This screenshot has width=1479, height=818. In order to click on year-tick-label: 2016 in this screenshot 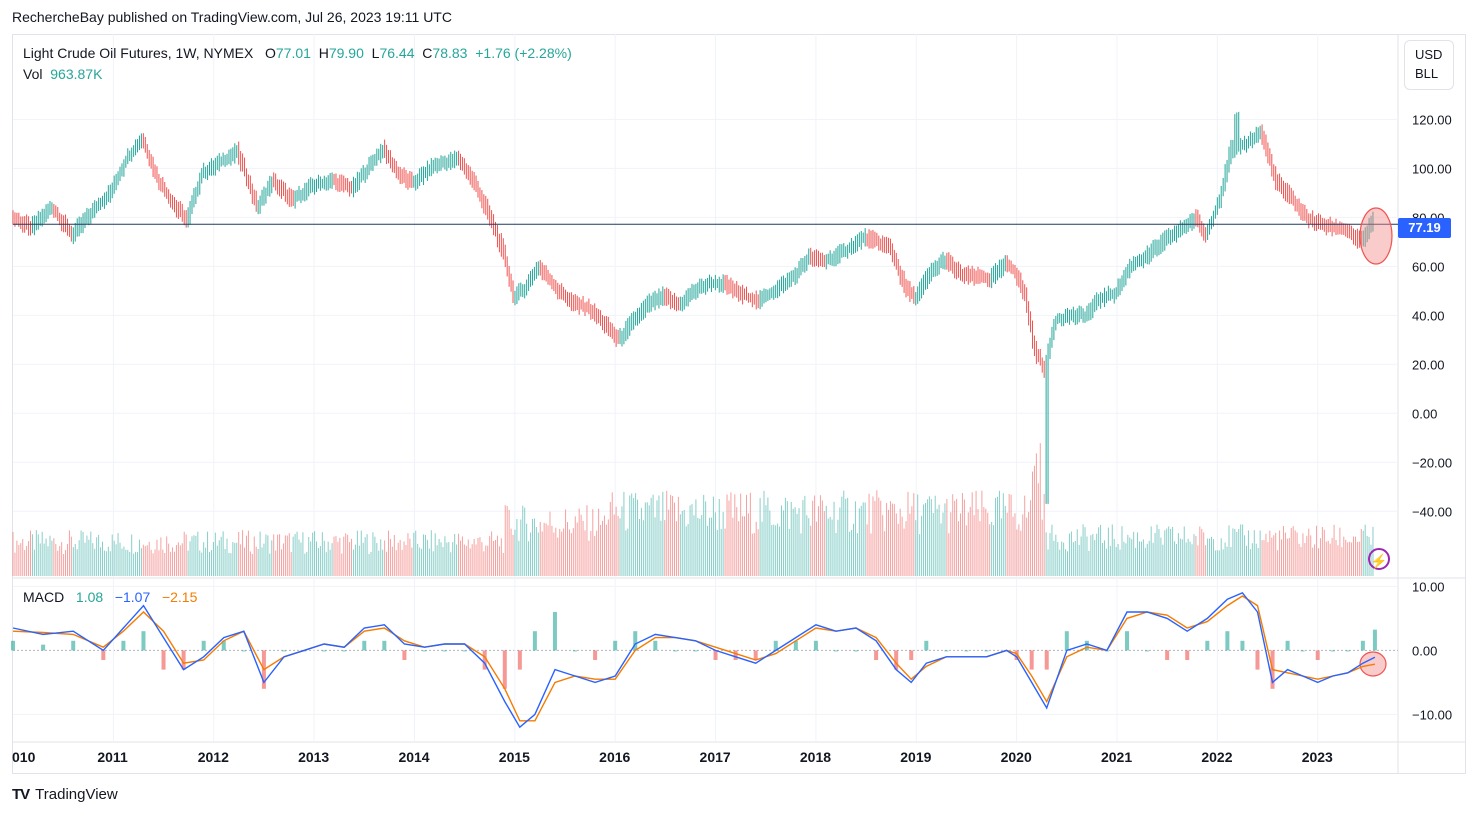, I will do `click(614, 757)`.